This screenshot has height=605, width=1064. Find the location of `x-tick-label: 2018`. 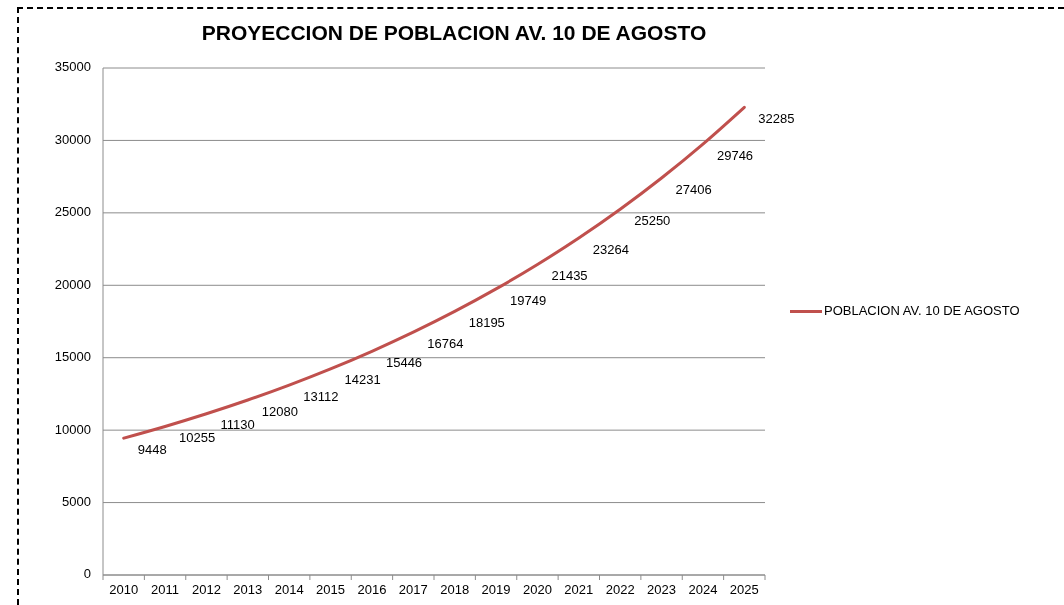

x-tick-label: 2018 is located at coordinates (455, 589).